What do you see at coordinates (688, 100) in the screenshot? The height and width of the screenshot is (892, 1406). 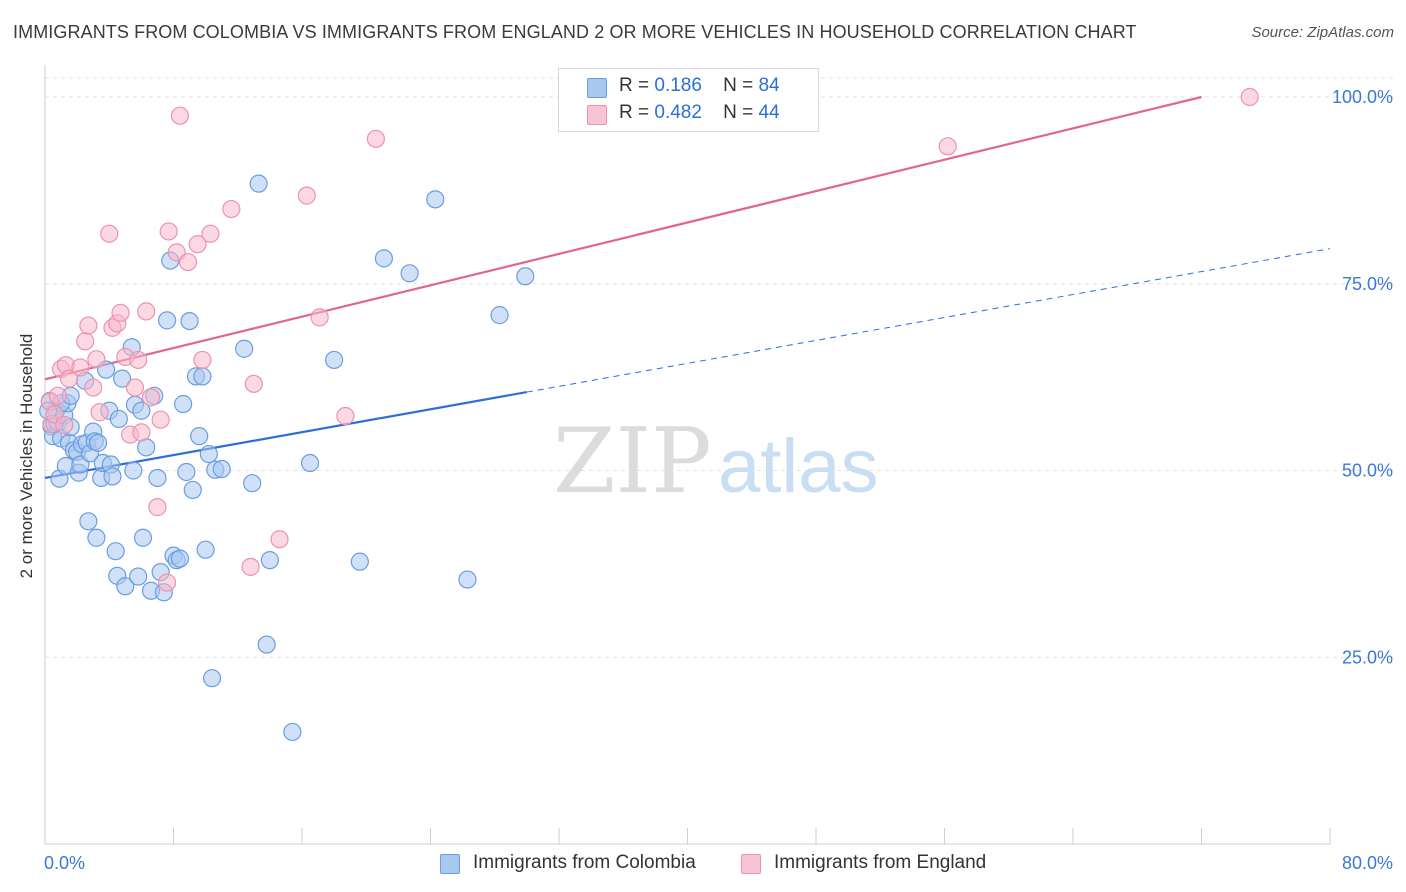 I see `legend-box: R = 0.186 N = 84 R = 0.482 N = 44` at bounding box center [688, 100].